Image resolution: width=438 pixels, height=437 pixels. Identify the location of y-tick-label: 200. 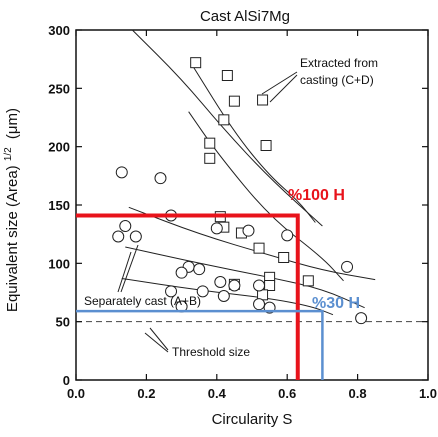
(59, 147).